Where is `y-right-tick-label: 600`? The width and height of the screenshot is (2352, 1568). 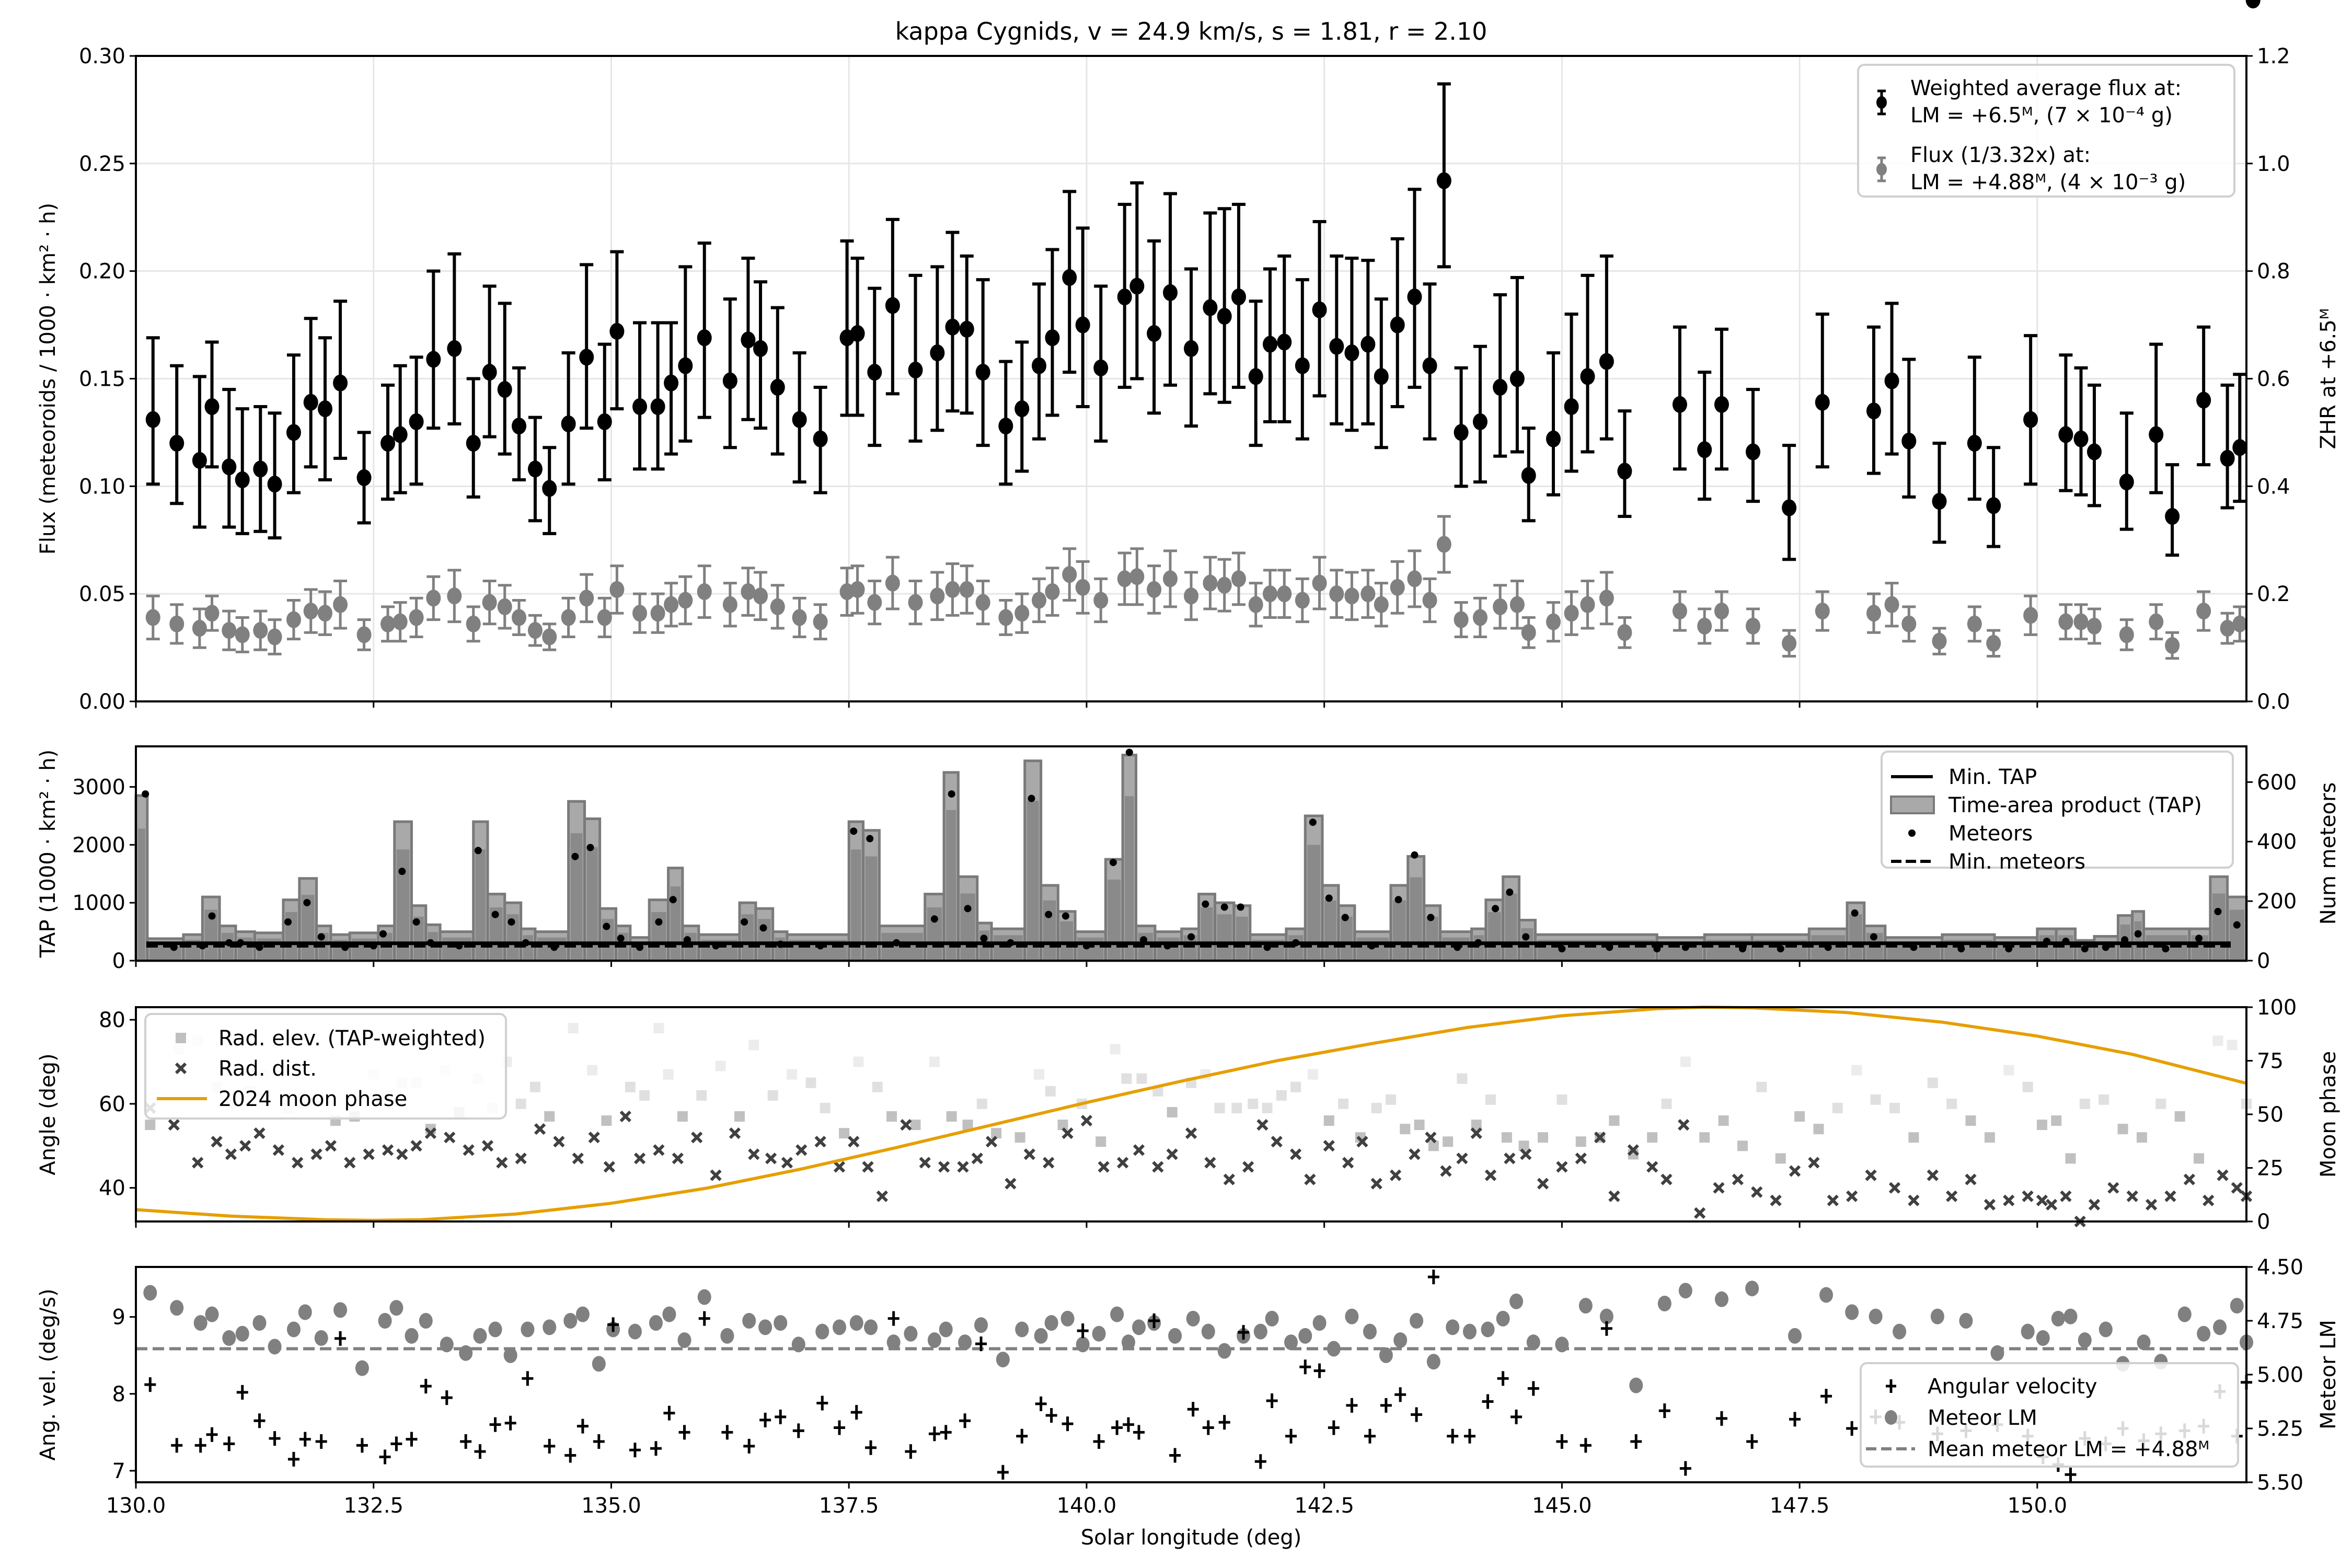 y-right-tick-label: 600 is located at coordinates (2277, 782).